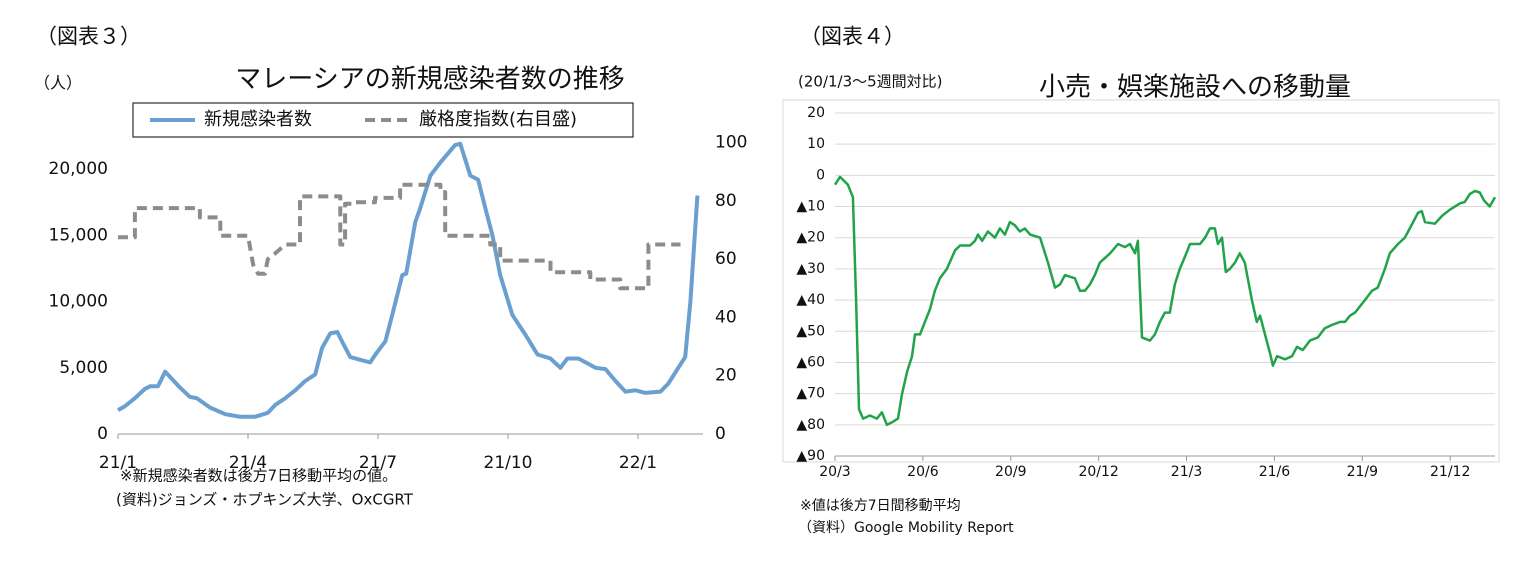  I want to click on y-tick-label: ▲40, so click(810, 300).